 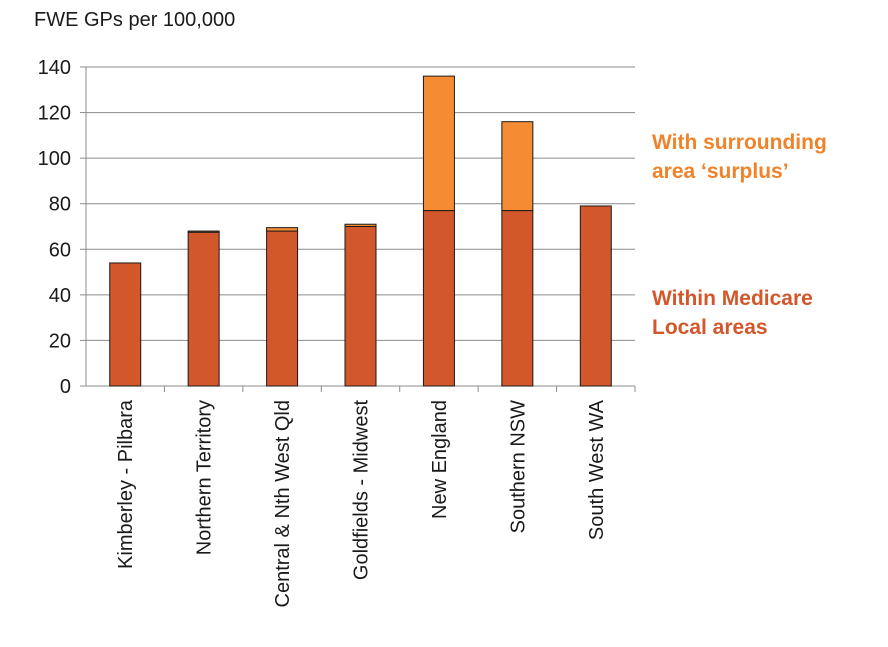 What do you see at coordinates (732, 313) in the screenshot?
I see `legend-within: Within Medicare Local areas` at bounding box center [732, 313].